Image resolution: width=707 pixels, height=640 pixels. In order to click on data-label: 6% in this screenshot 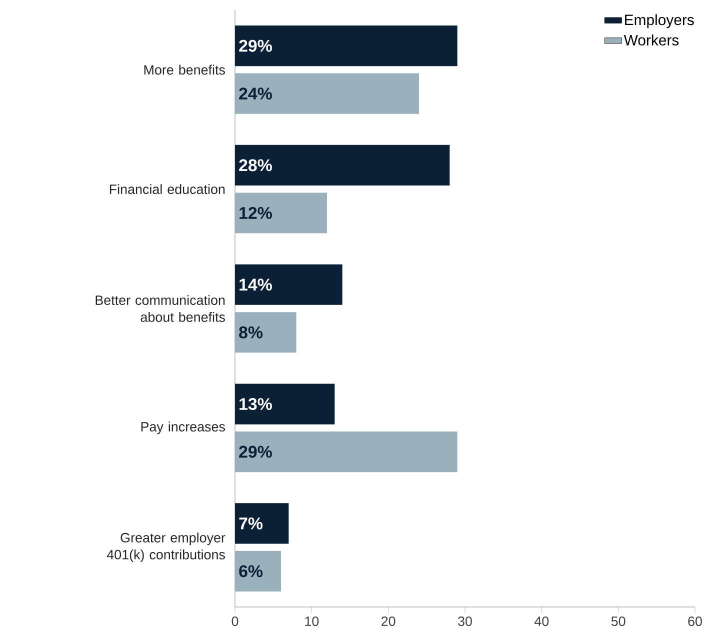, I will do `click(251, 571)`.